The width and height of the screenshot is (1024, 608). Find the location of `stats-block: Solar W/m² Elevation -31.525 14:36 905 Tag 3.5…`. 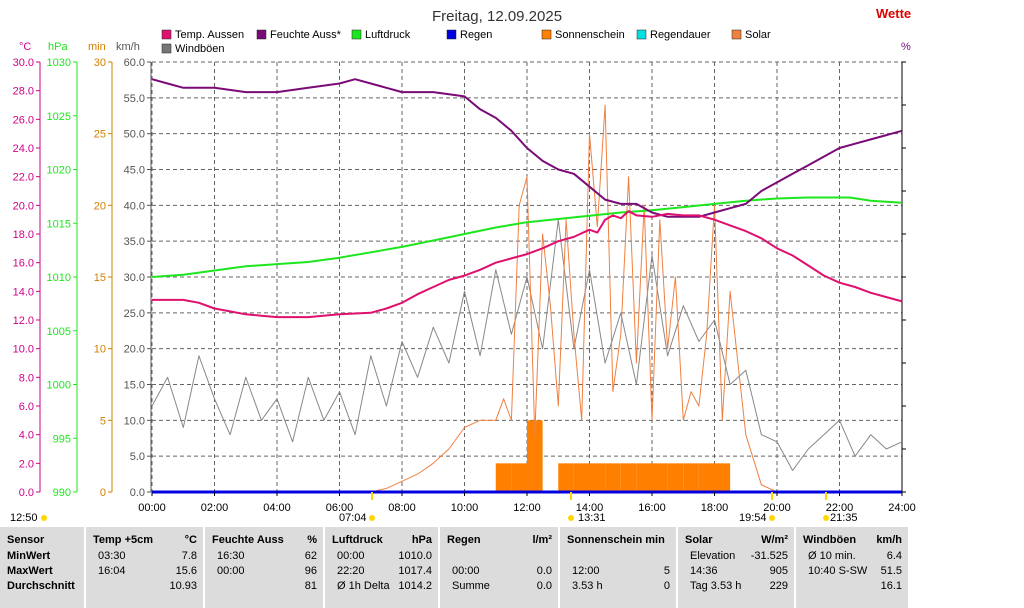

stats-block: Solar W/m² Elevation -31.525 14:36 905 Tag 3.5… is located at coordinates (737, 567).